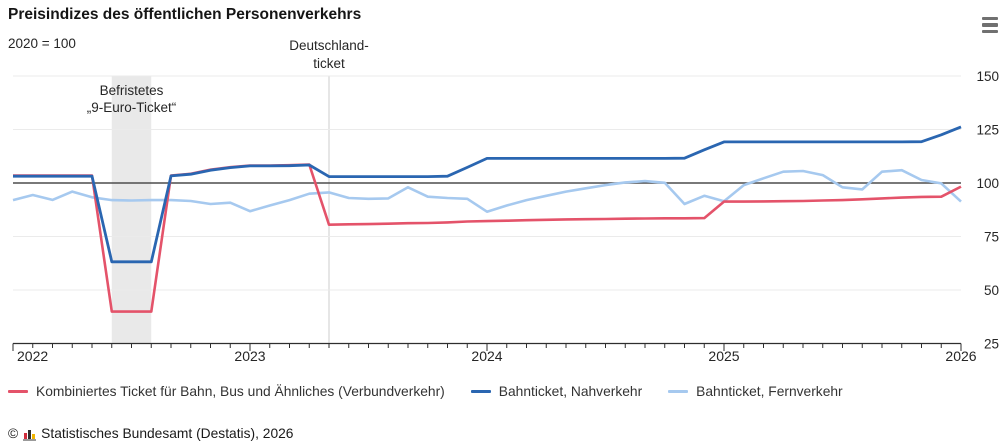 This screenshot has height=446, width=1000. What do you see at coordinates (132, 107) in the screenshot?
I see `band-annotation-label: „9-Euro-Ticket“` at bounding box center [132, 107].